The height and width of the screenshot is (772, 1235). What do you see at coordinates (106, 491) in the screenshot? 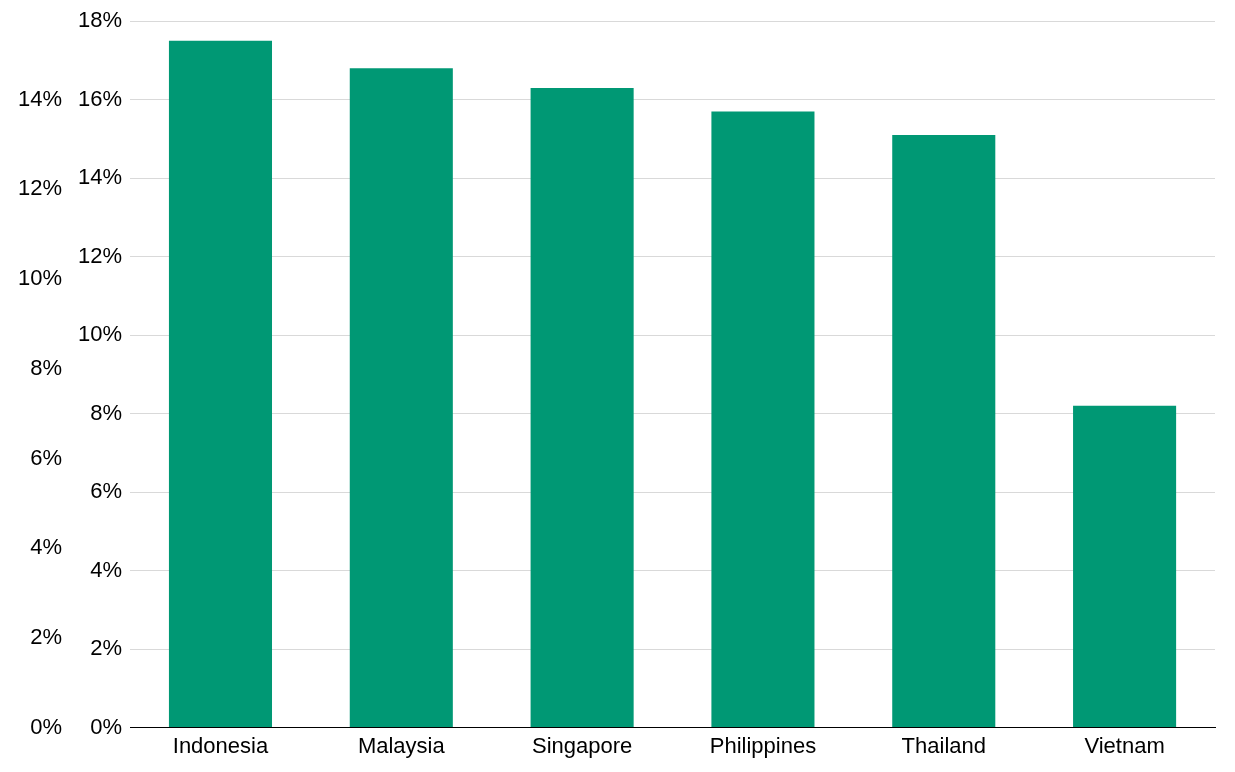
I see `y-tick-label: 6%` at bounding box center [106, 491].